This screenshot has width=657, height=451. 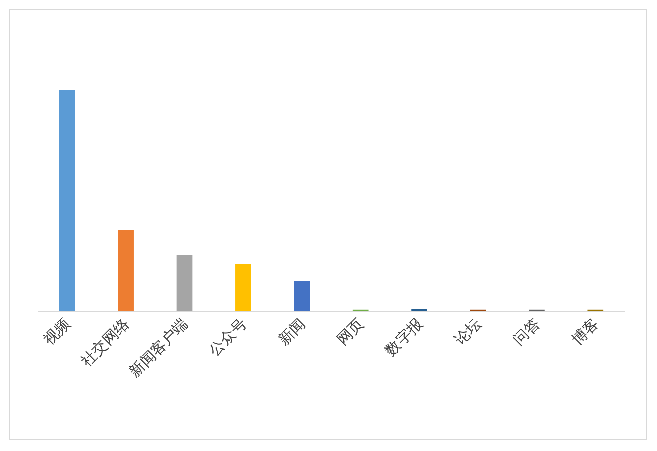 I want to click on x-tick-label: 视频, so click(x=57, y=332).